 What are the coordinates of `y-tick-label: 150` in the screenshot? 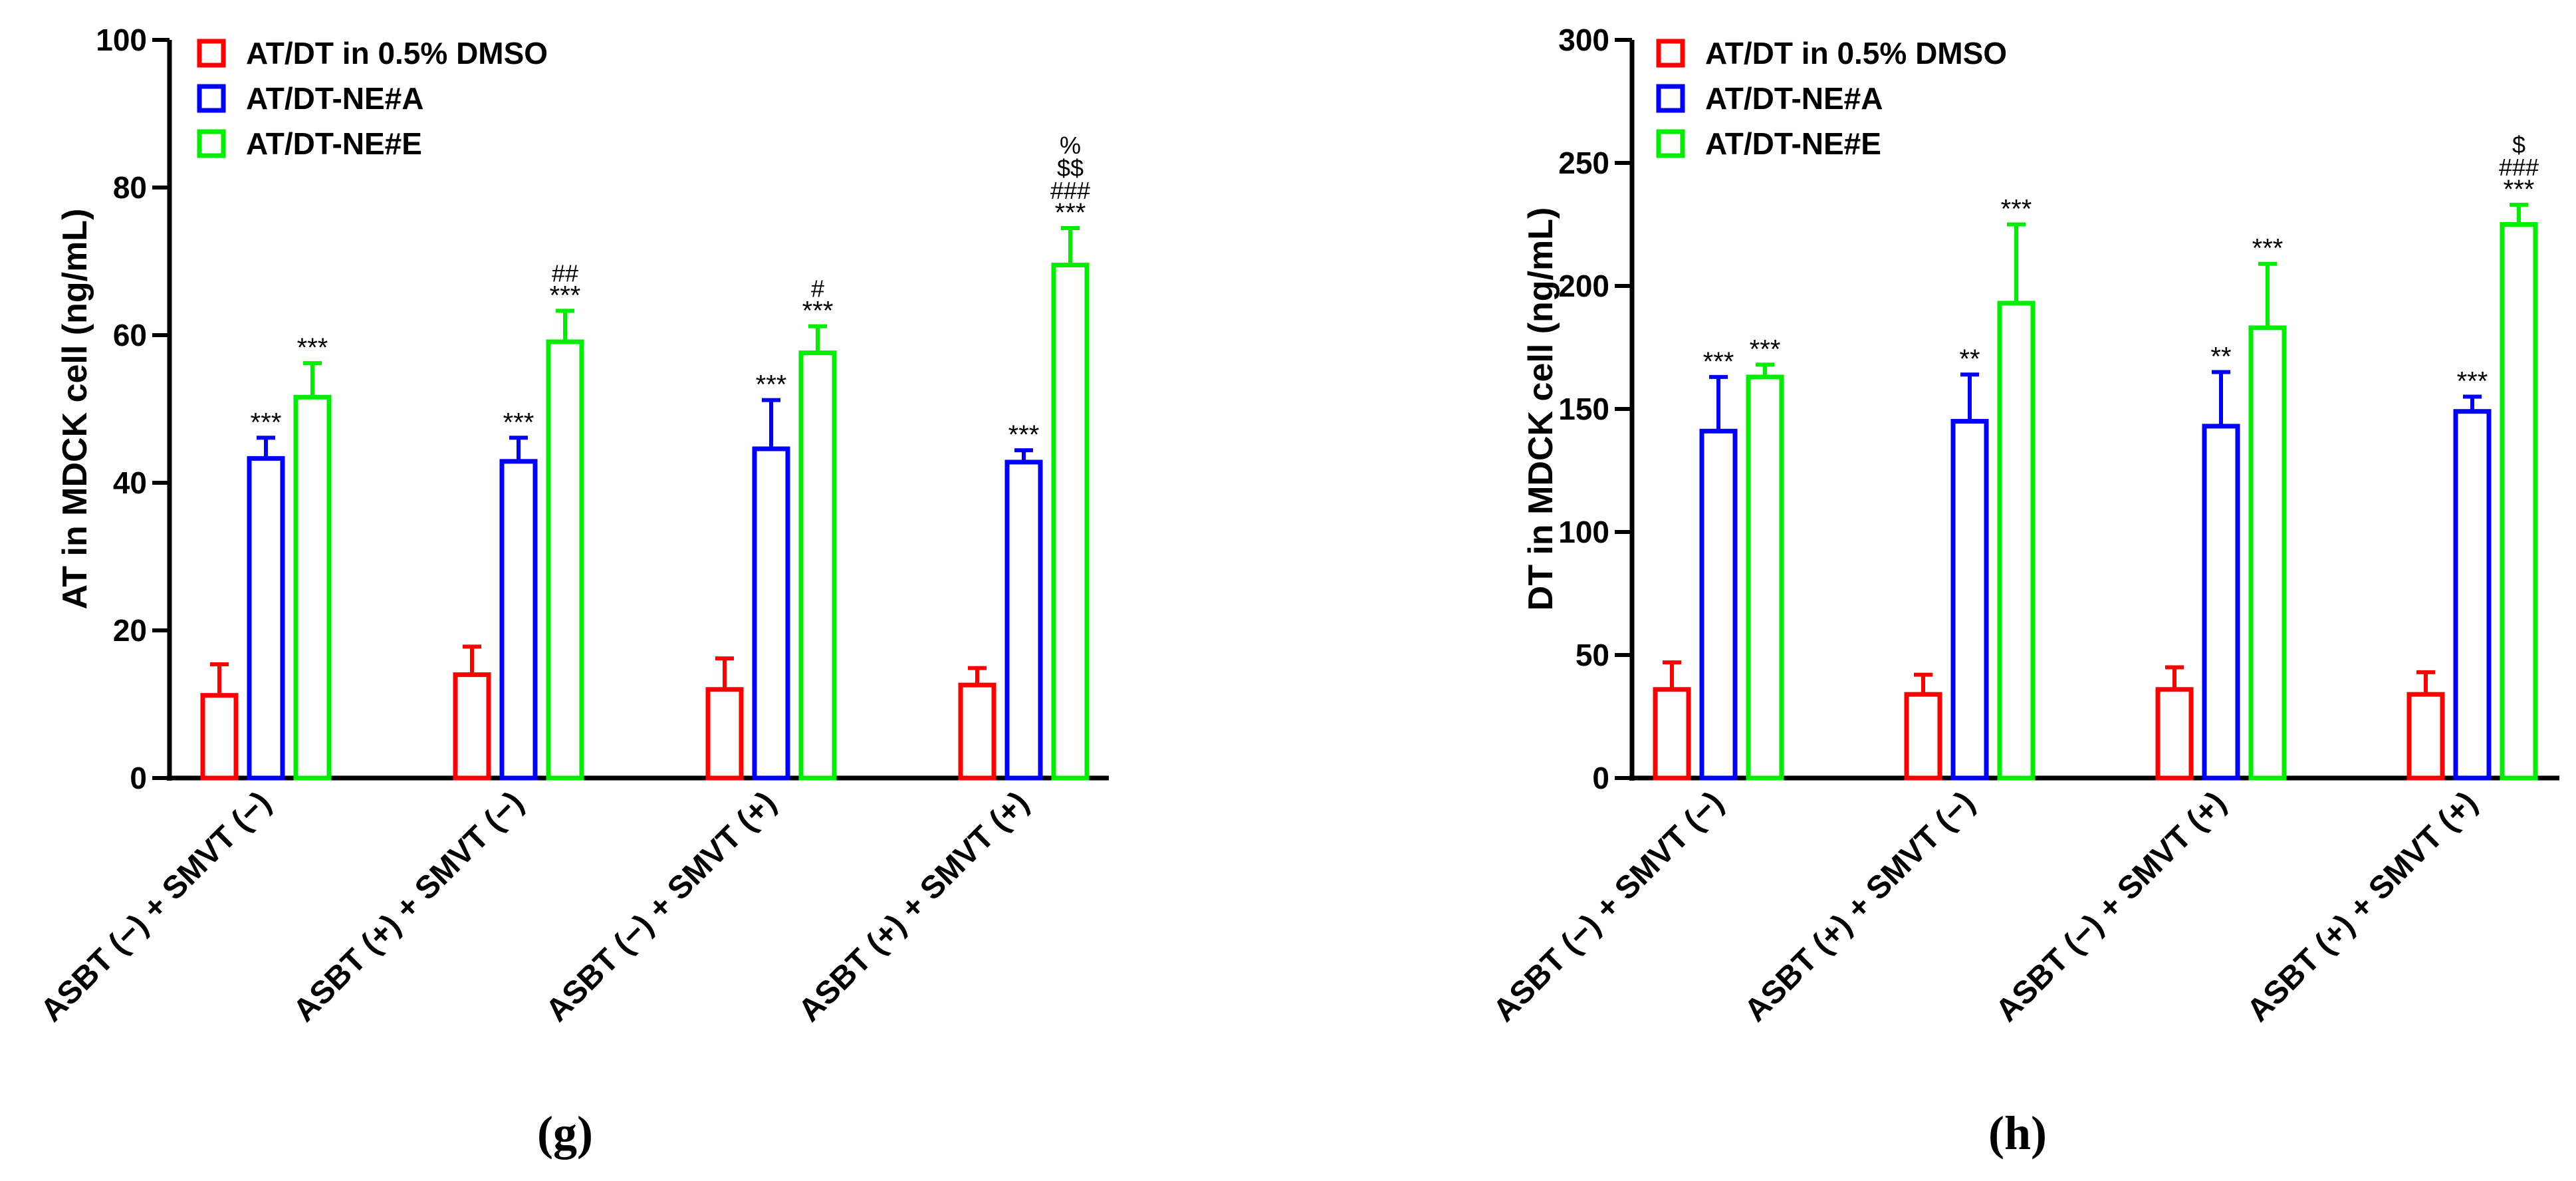 It's located at (1583, 409).